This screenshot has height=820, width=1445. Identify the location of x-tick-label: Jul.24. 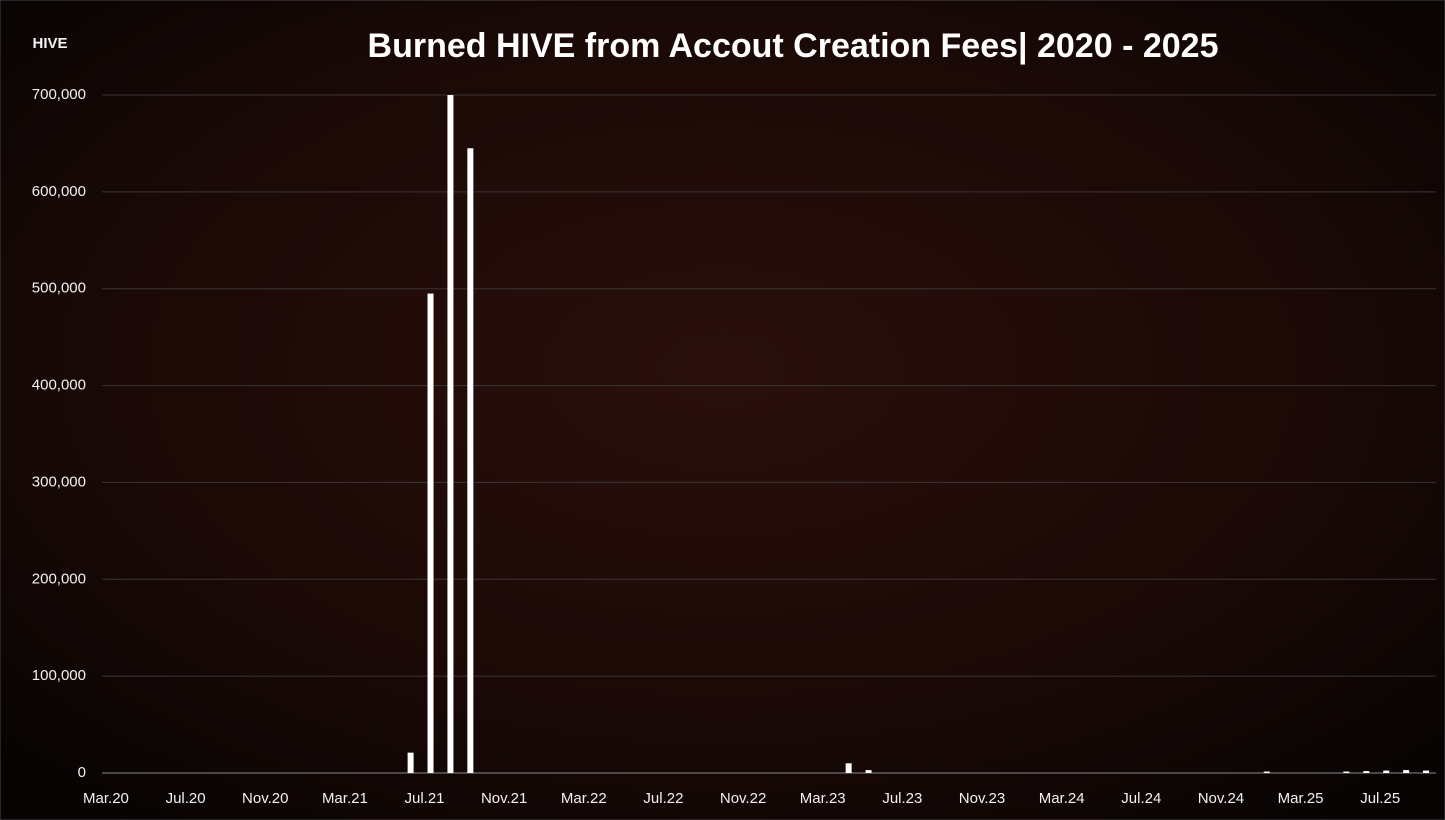
(1141, 798).